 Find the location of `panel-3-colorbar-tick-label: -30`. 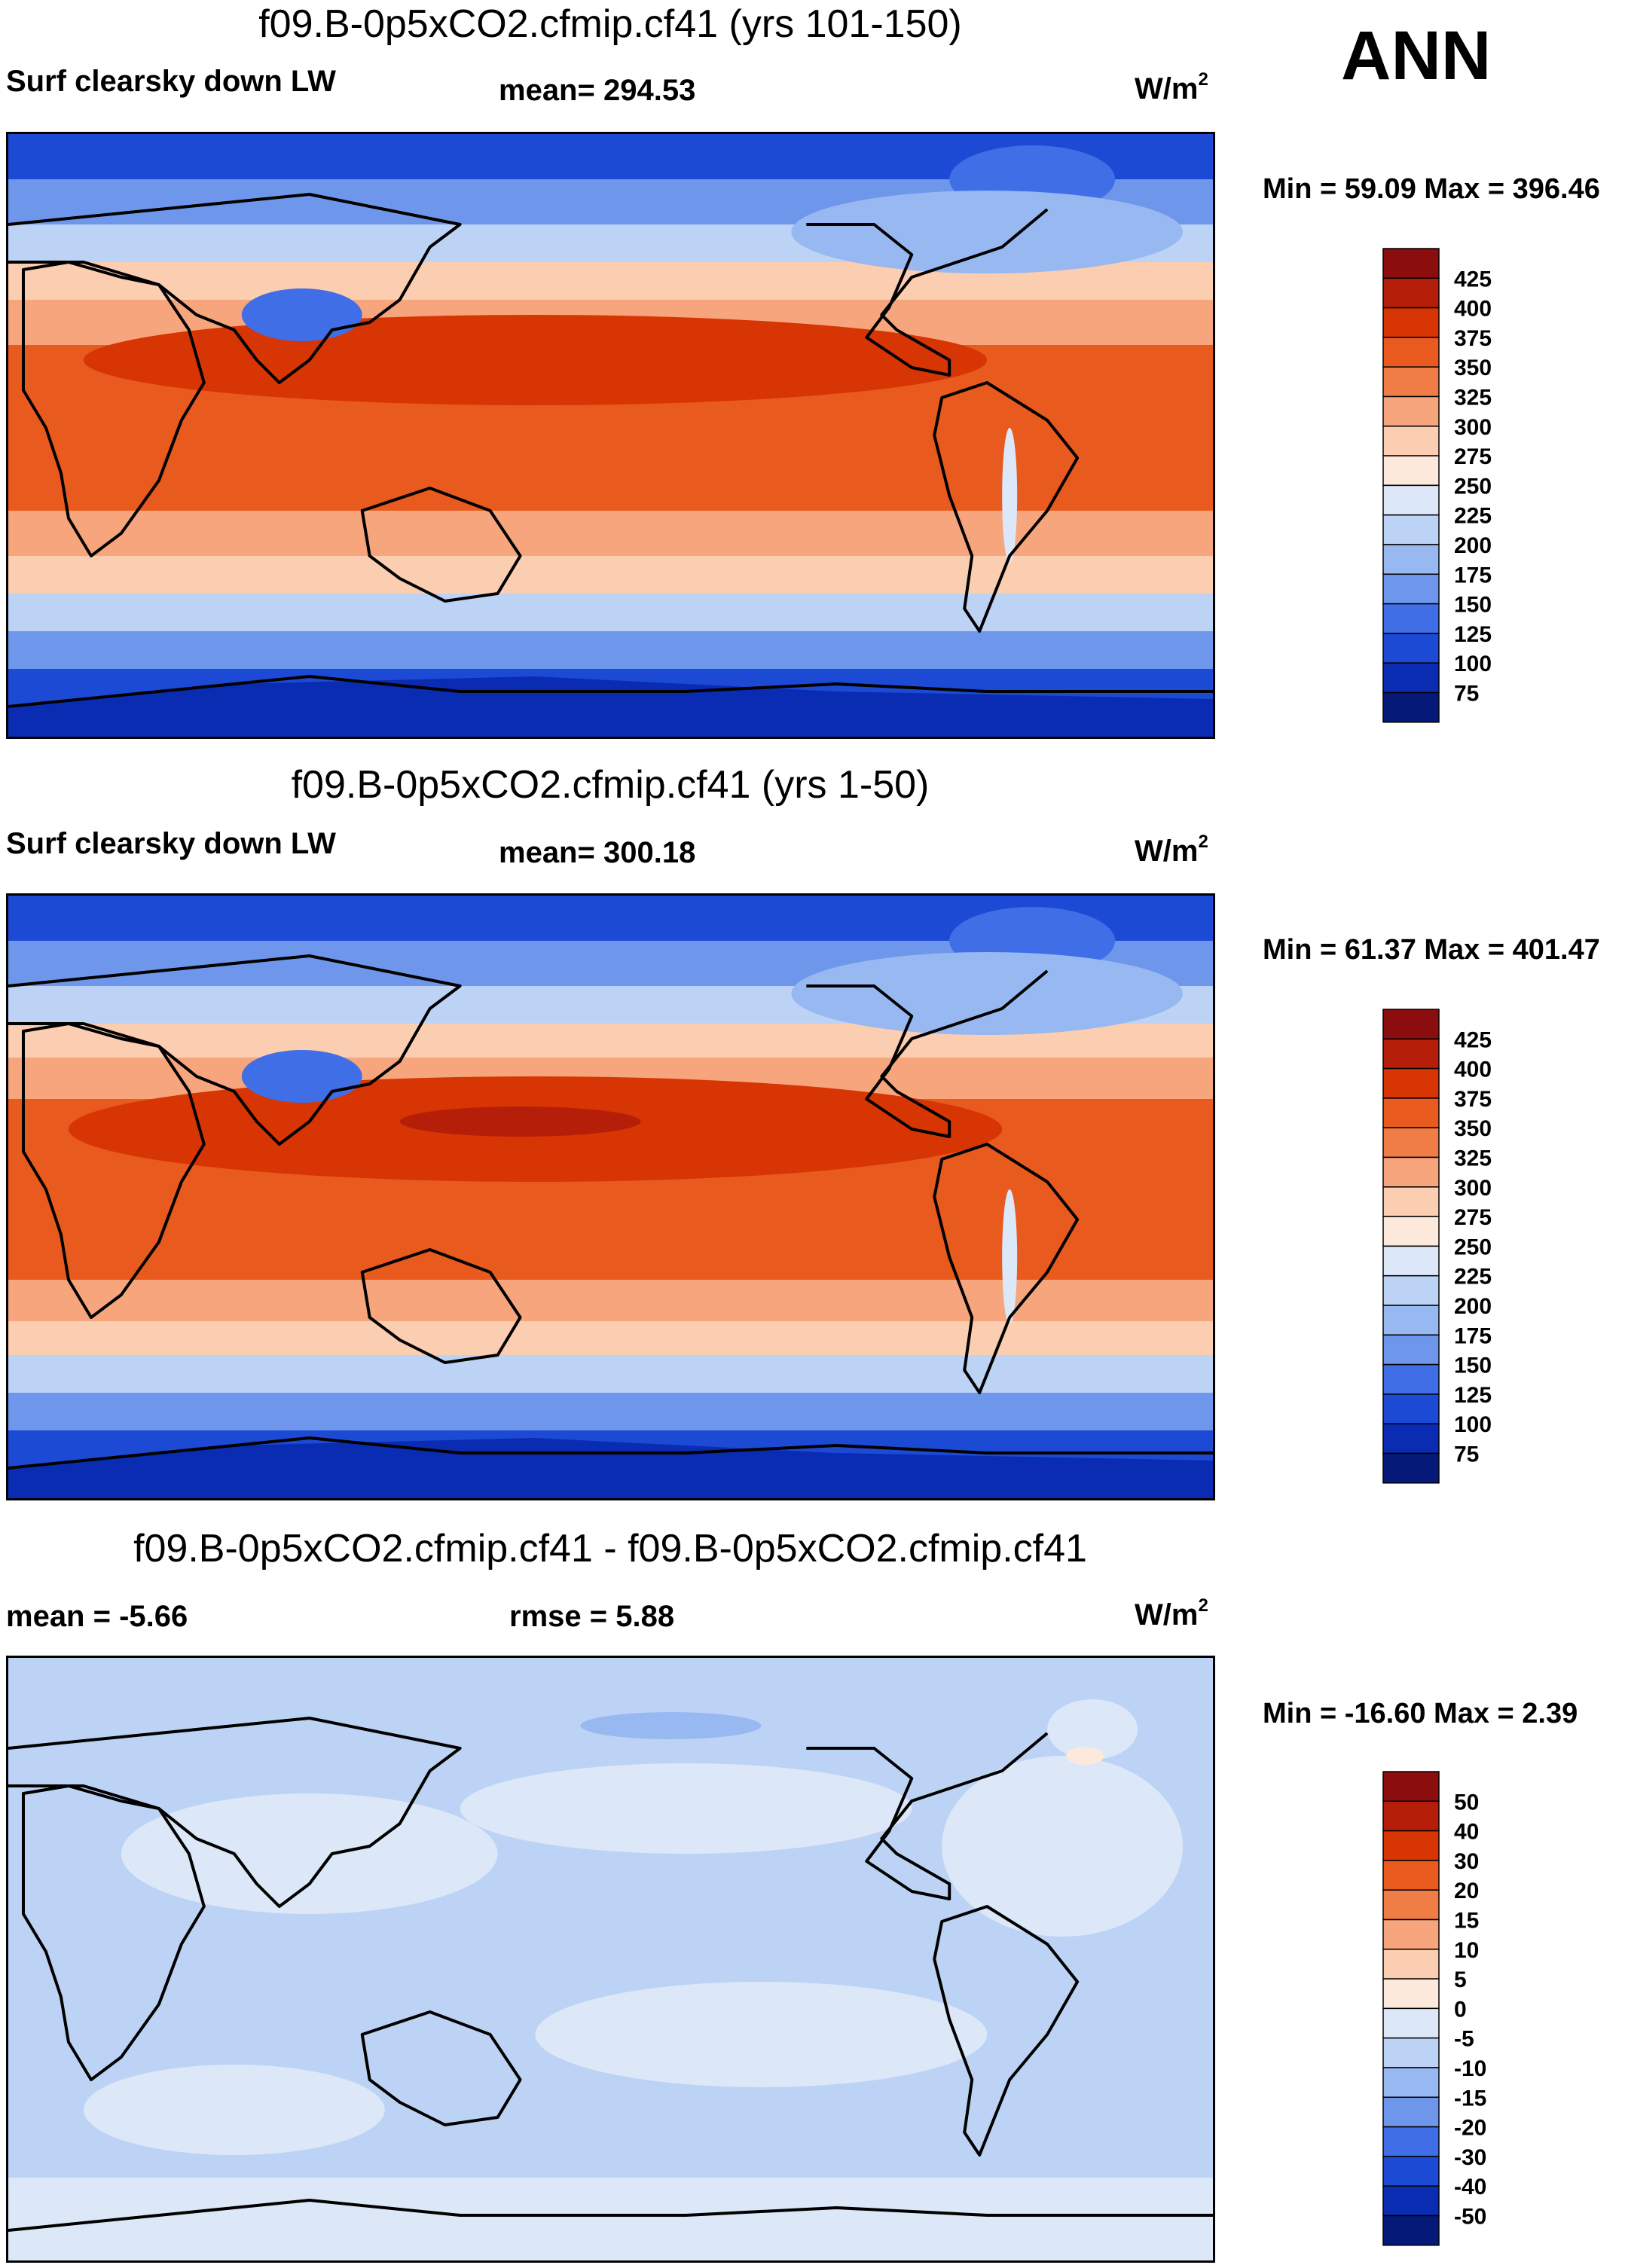

panel-3-colorbar-tick-label: -30 is located at coordinates (1470, 2157).